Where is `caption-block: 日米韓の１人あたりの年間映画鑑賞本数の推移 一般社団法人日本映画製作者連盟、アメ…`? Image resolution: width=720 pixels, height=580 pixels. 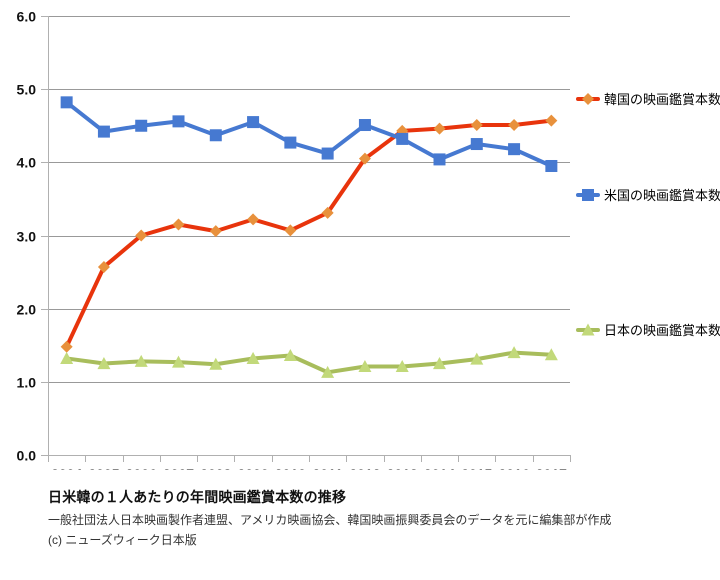
caption-block: 日米韓の１人あたりの年間映画鑑賞本数の推移 一般社団法人日本映画製作者連盟、アメ… is located at coordinates (378, 518).